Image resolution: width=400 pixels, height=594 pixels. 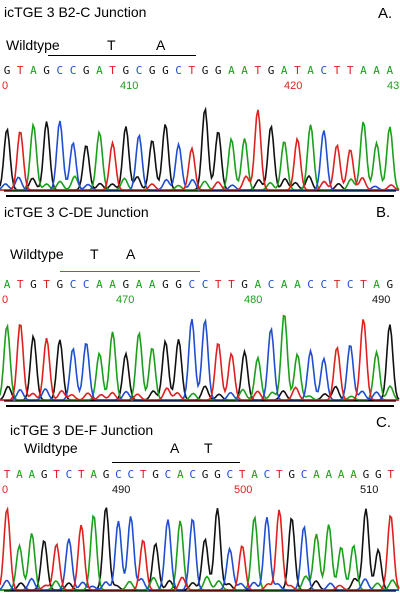 I want to click on panel-letter: C., so click(x=383, y=422).